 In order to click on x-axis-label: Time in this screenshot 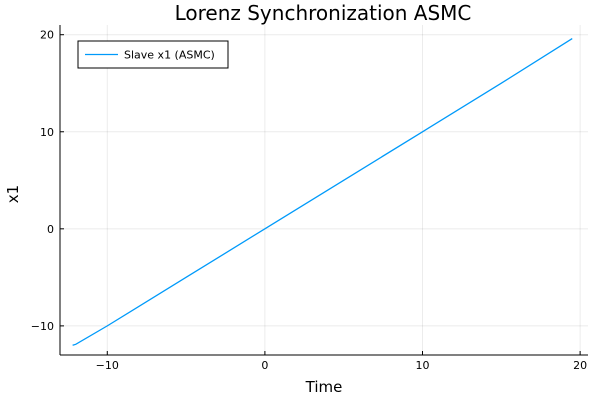, I will do `click(324, 387)`.